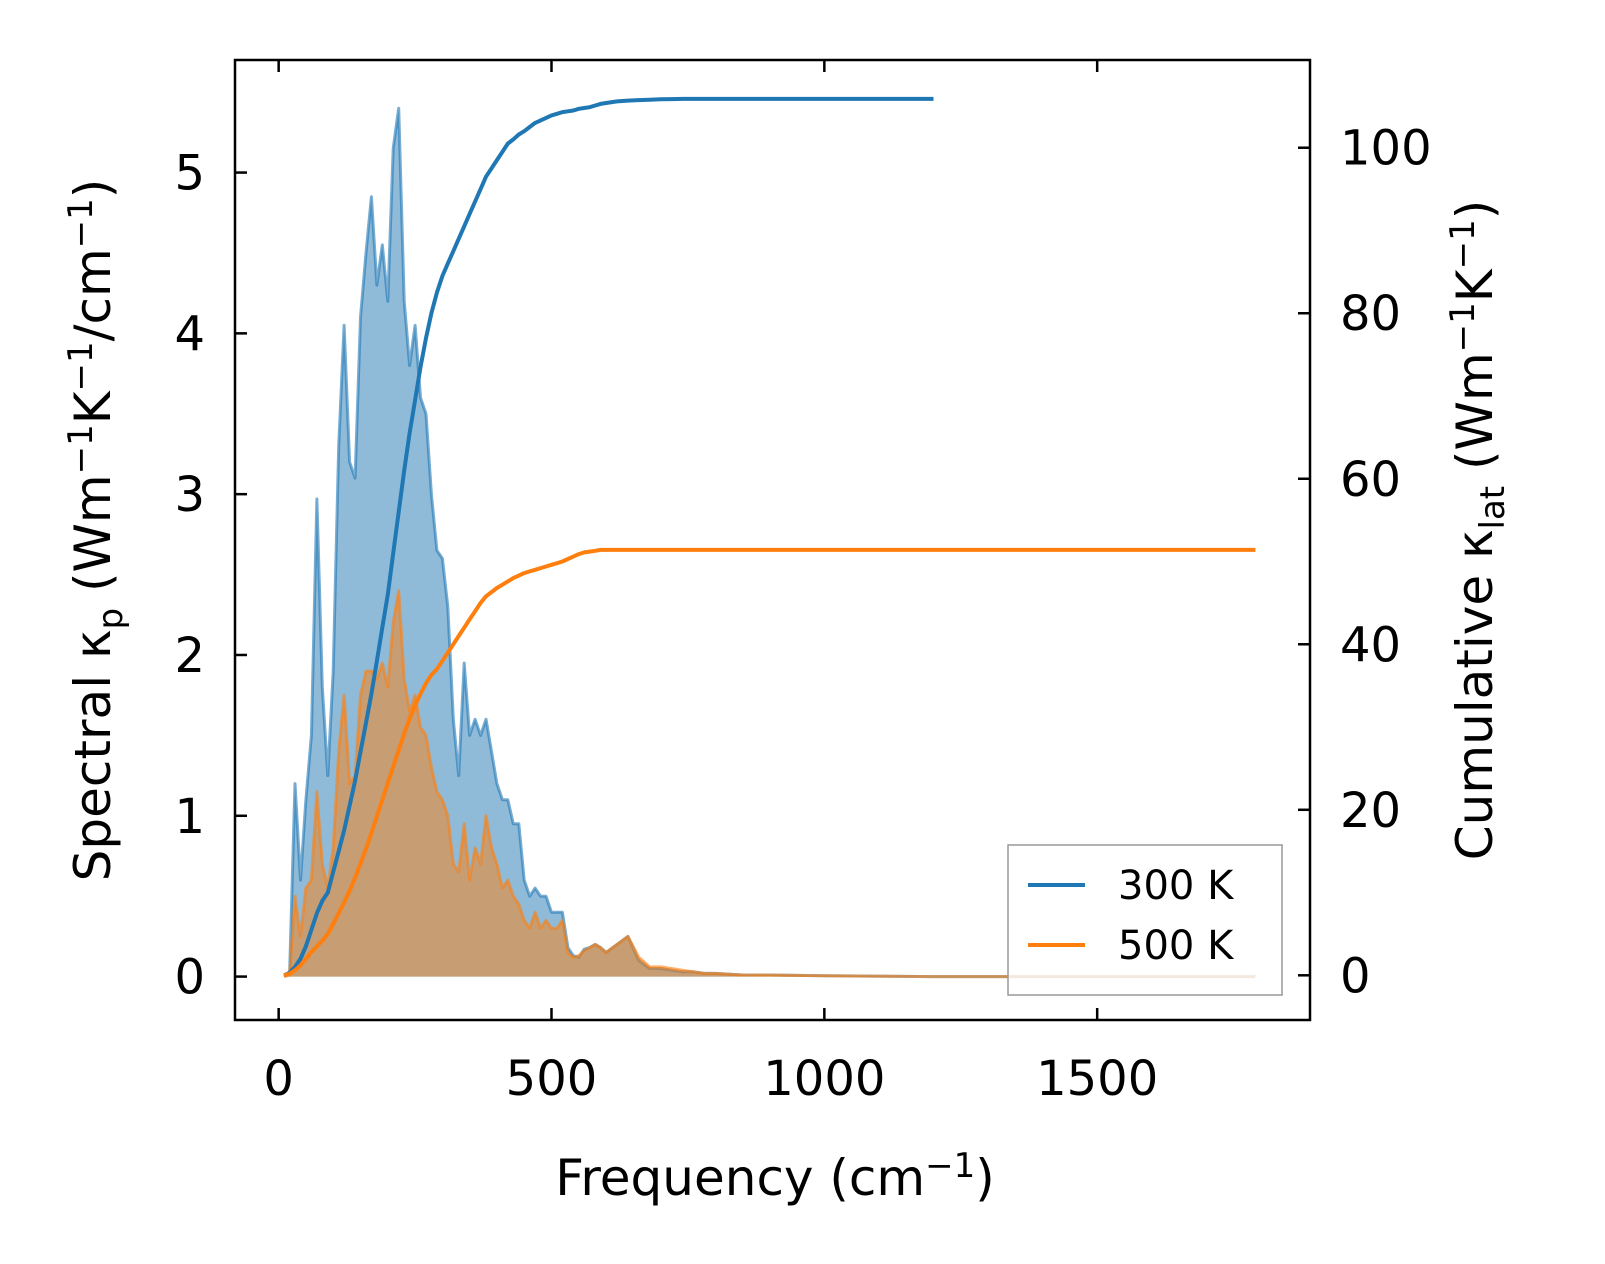 Image resolution: width=1605 pixels, height=1264 pixels. Describe the element at coordinates (189, 656) in the screenshot. I see `left-y-tick-label: 2` at that location.